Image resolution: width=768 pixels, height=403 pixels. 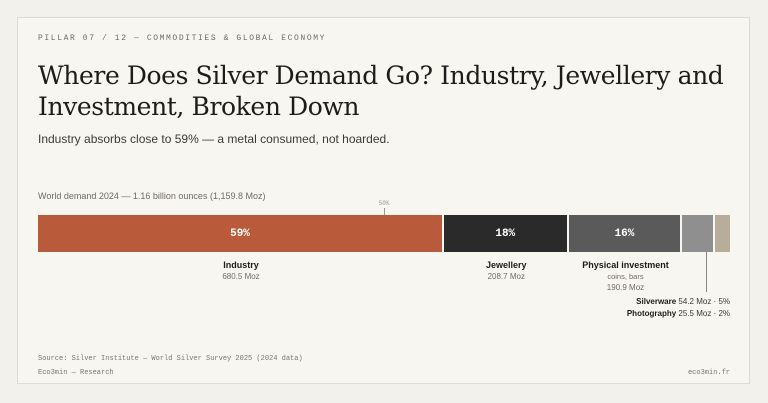 What do you see at coordinates (241, 276) in the screenshot?
I see `category-value: 680.5 Moz` at bounding box center [241, 276].